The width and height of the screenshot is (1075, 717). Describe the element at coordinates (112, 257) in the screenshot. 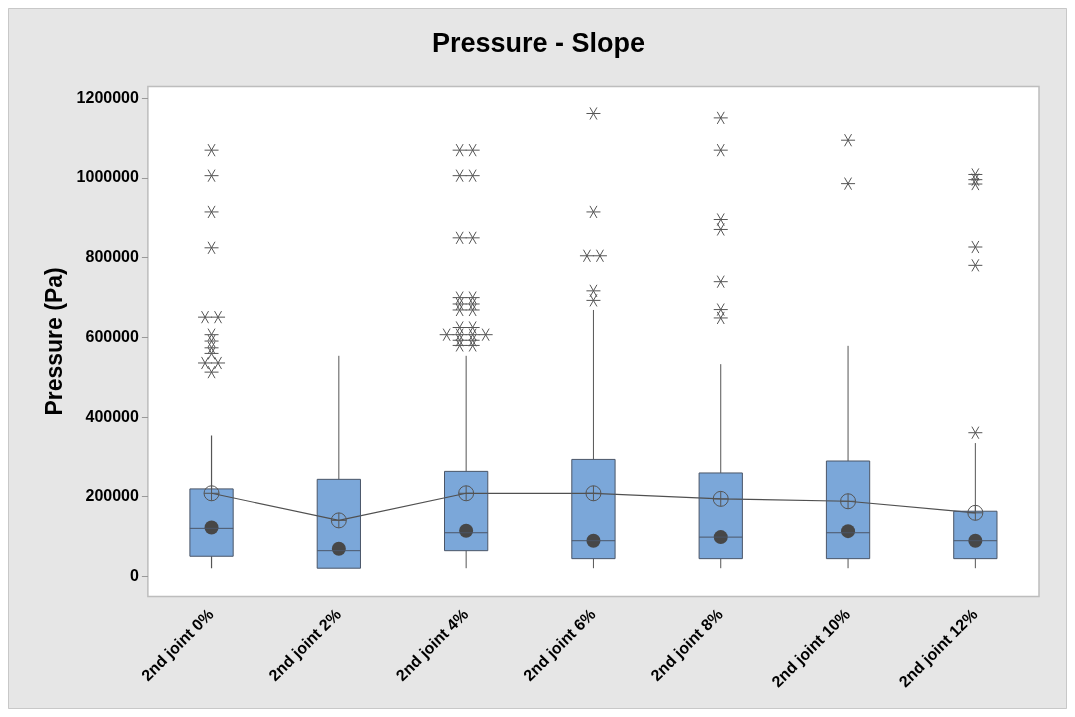

I see `y-tick-label: 800000` at that location.